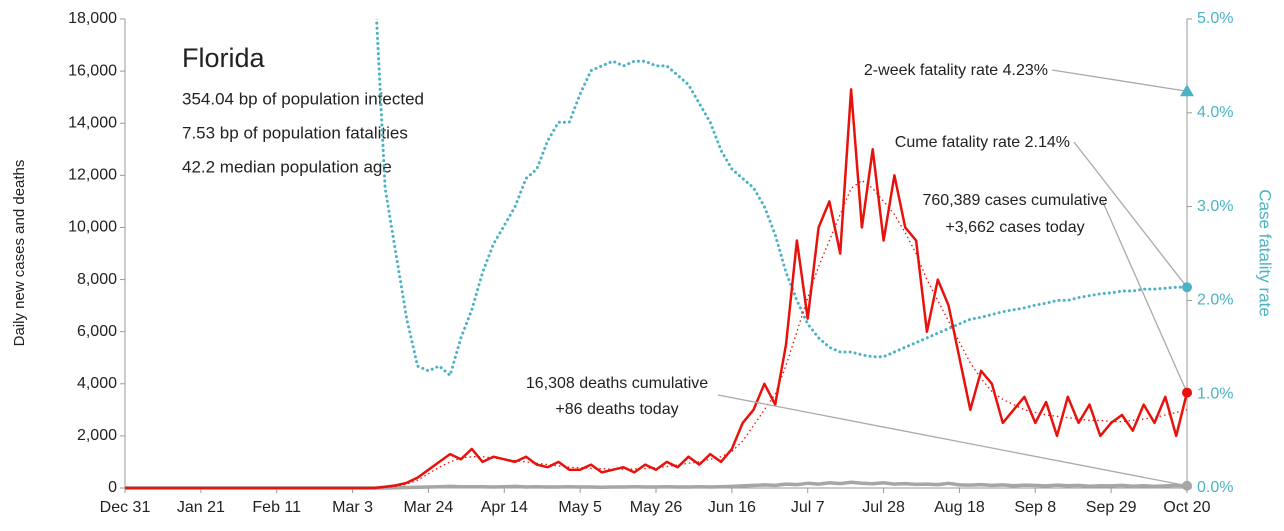  I want to click on annotation-text: Cume fatality rate 2.14%, so click(982, 142).